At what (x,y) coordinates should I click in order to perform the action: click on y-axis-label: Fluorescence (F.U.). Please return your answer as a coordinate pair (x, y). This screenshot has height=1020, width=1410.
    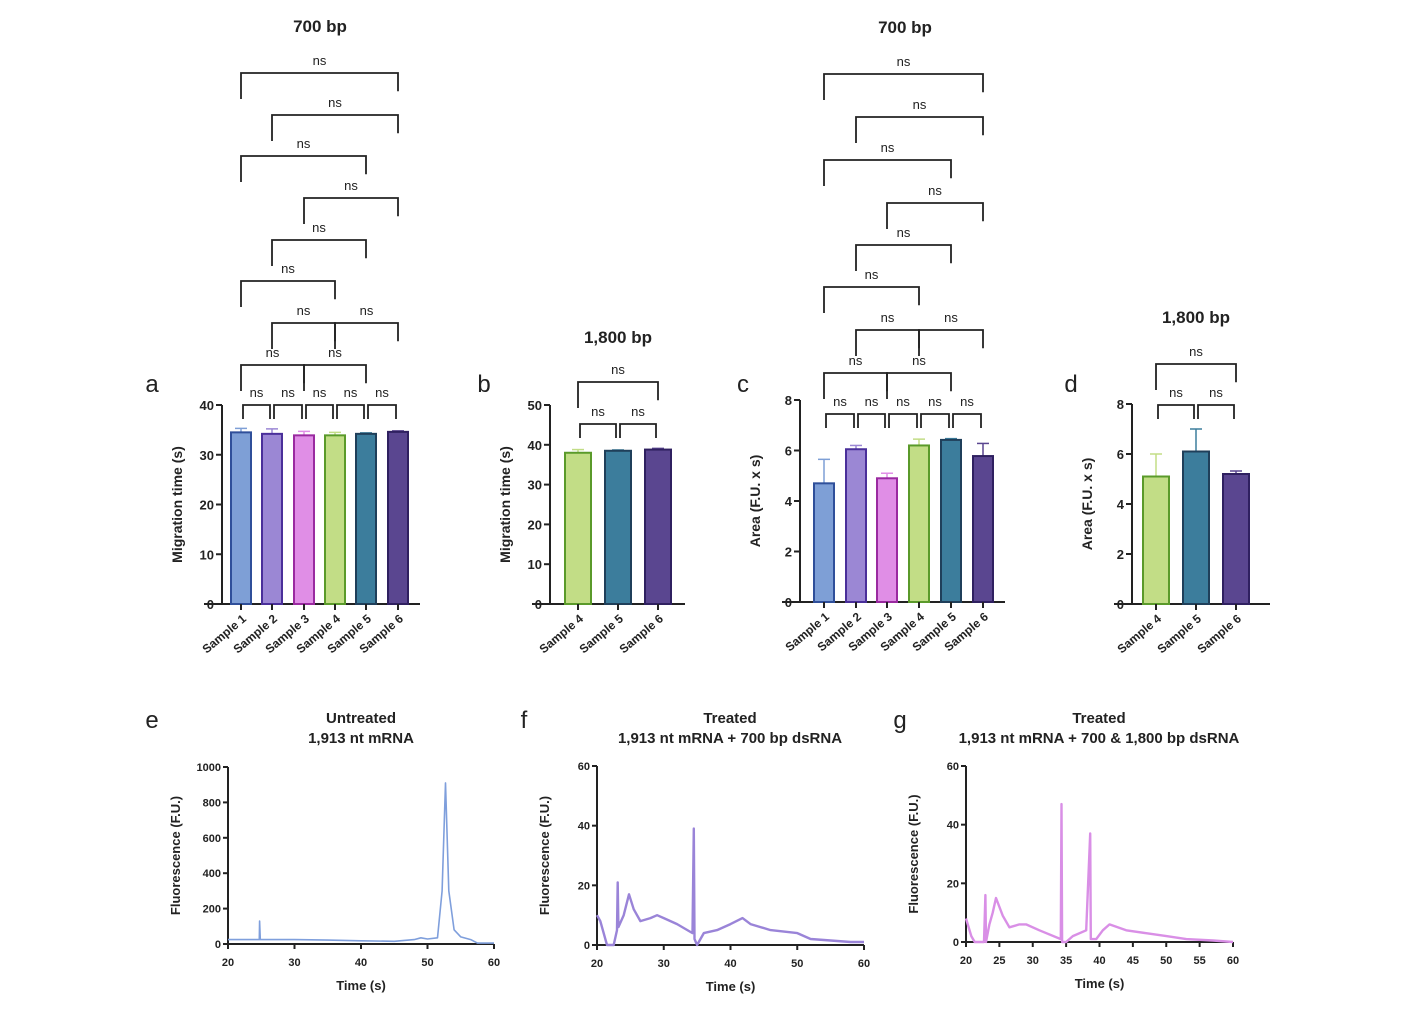
    Looking at the image, I should click on (544, 855).